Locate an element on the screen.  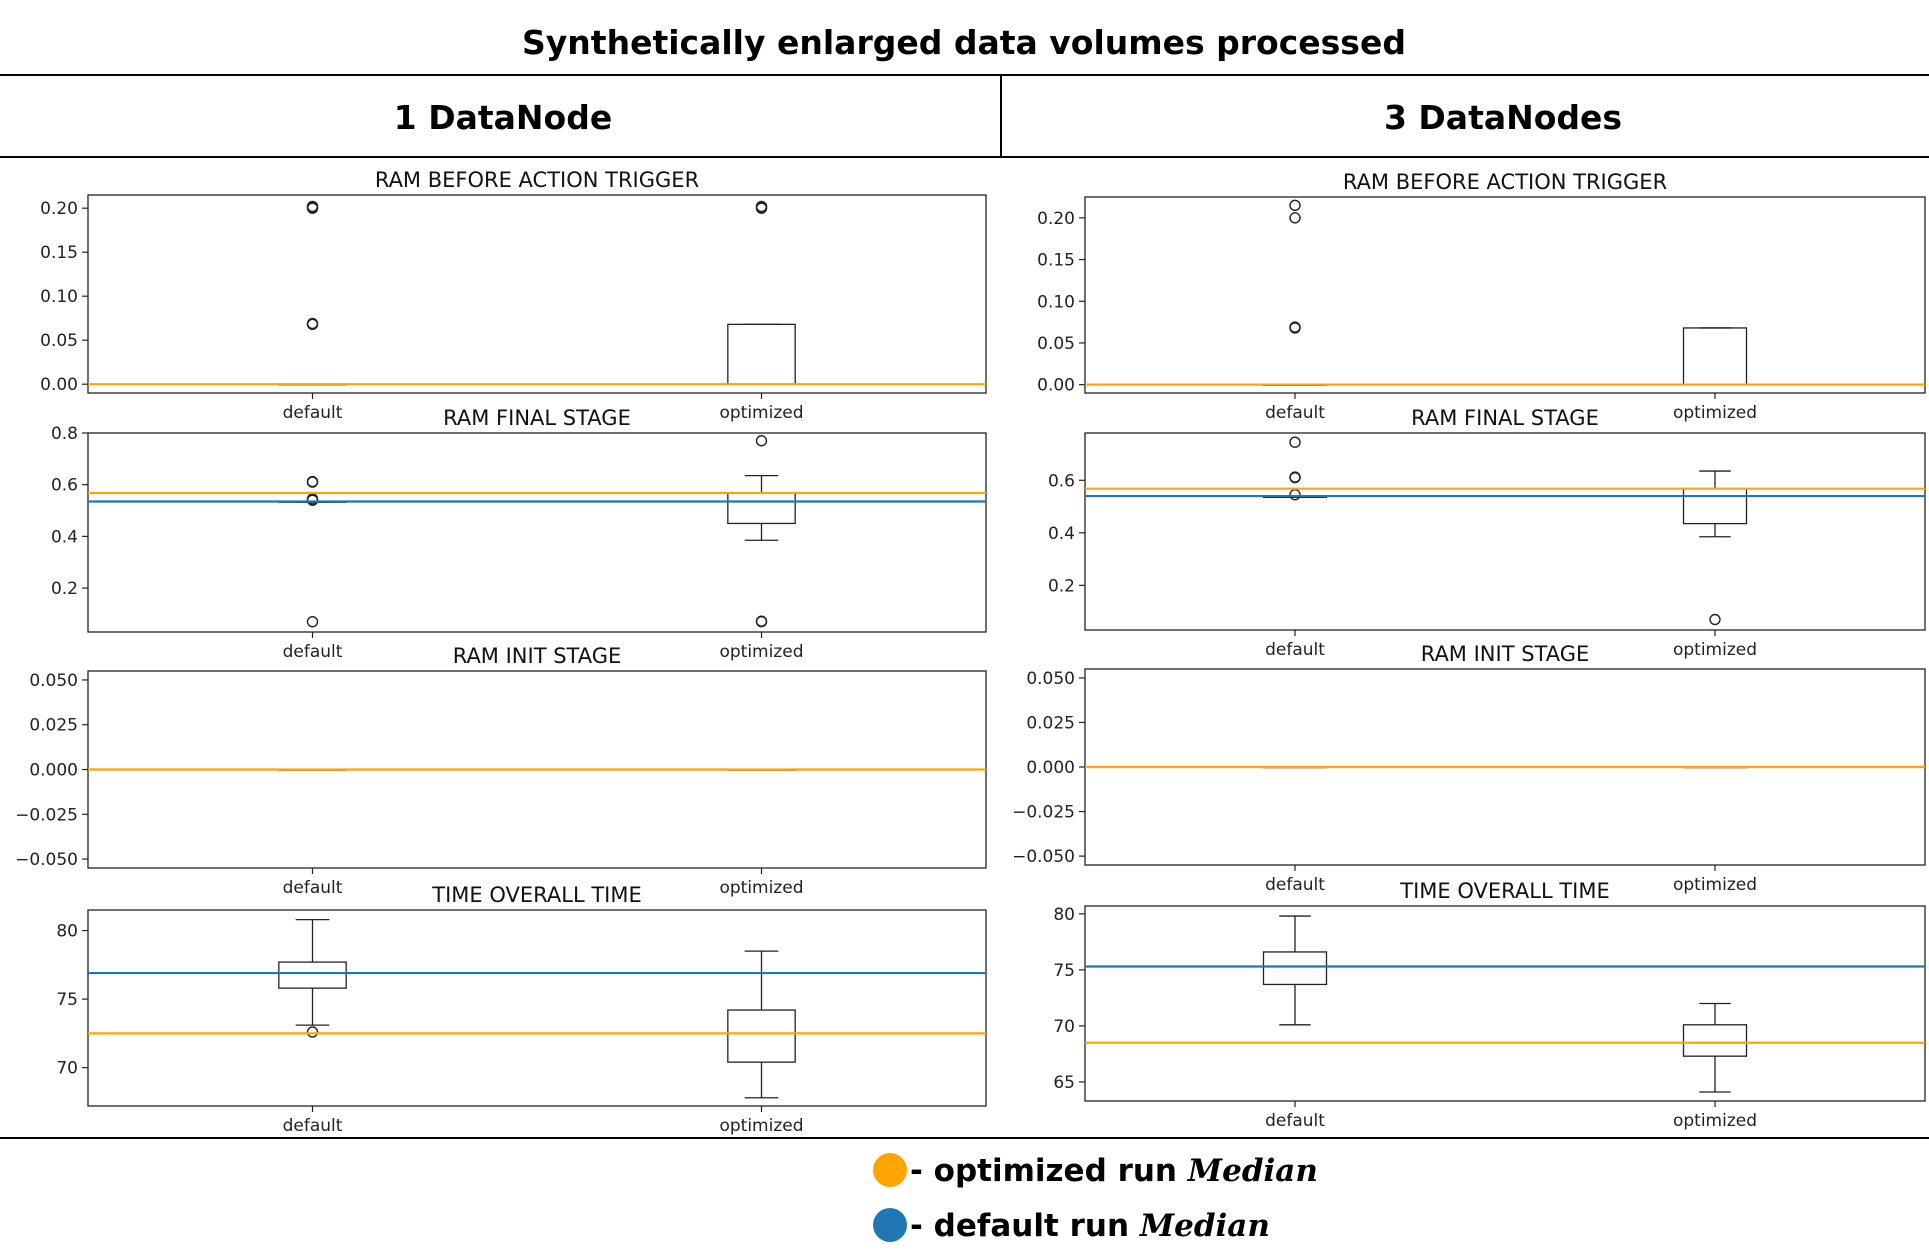
subplot-6: RAM FINAL STAGE 0.2 0.4 0.6 default optimized is located at coordinates (1487, 533).